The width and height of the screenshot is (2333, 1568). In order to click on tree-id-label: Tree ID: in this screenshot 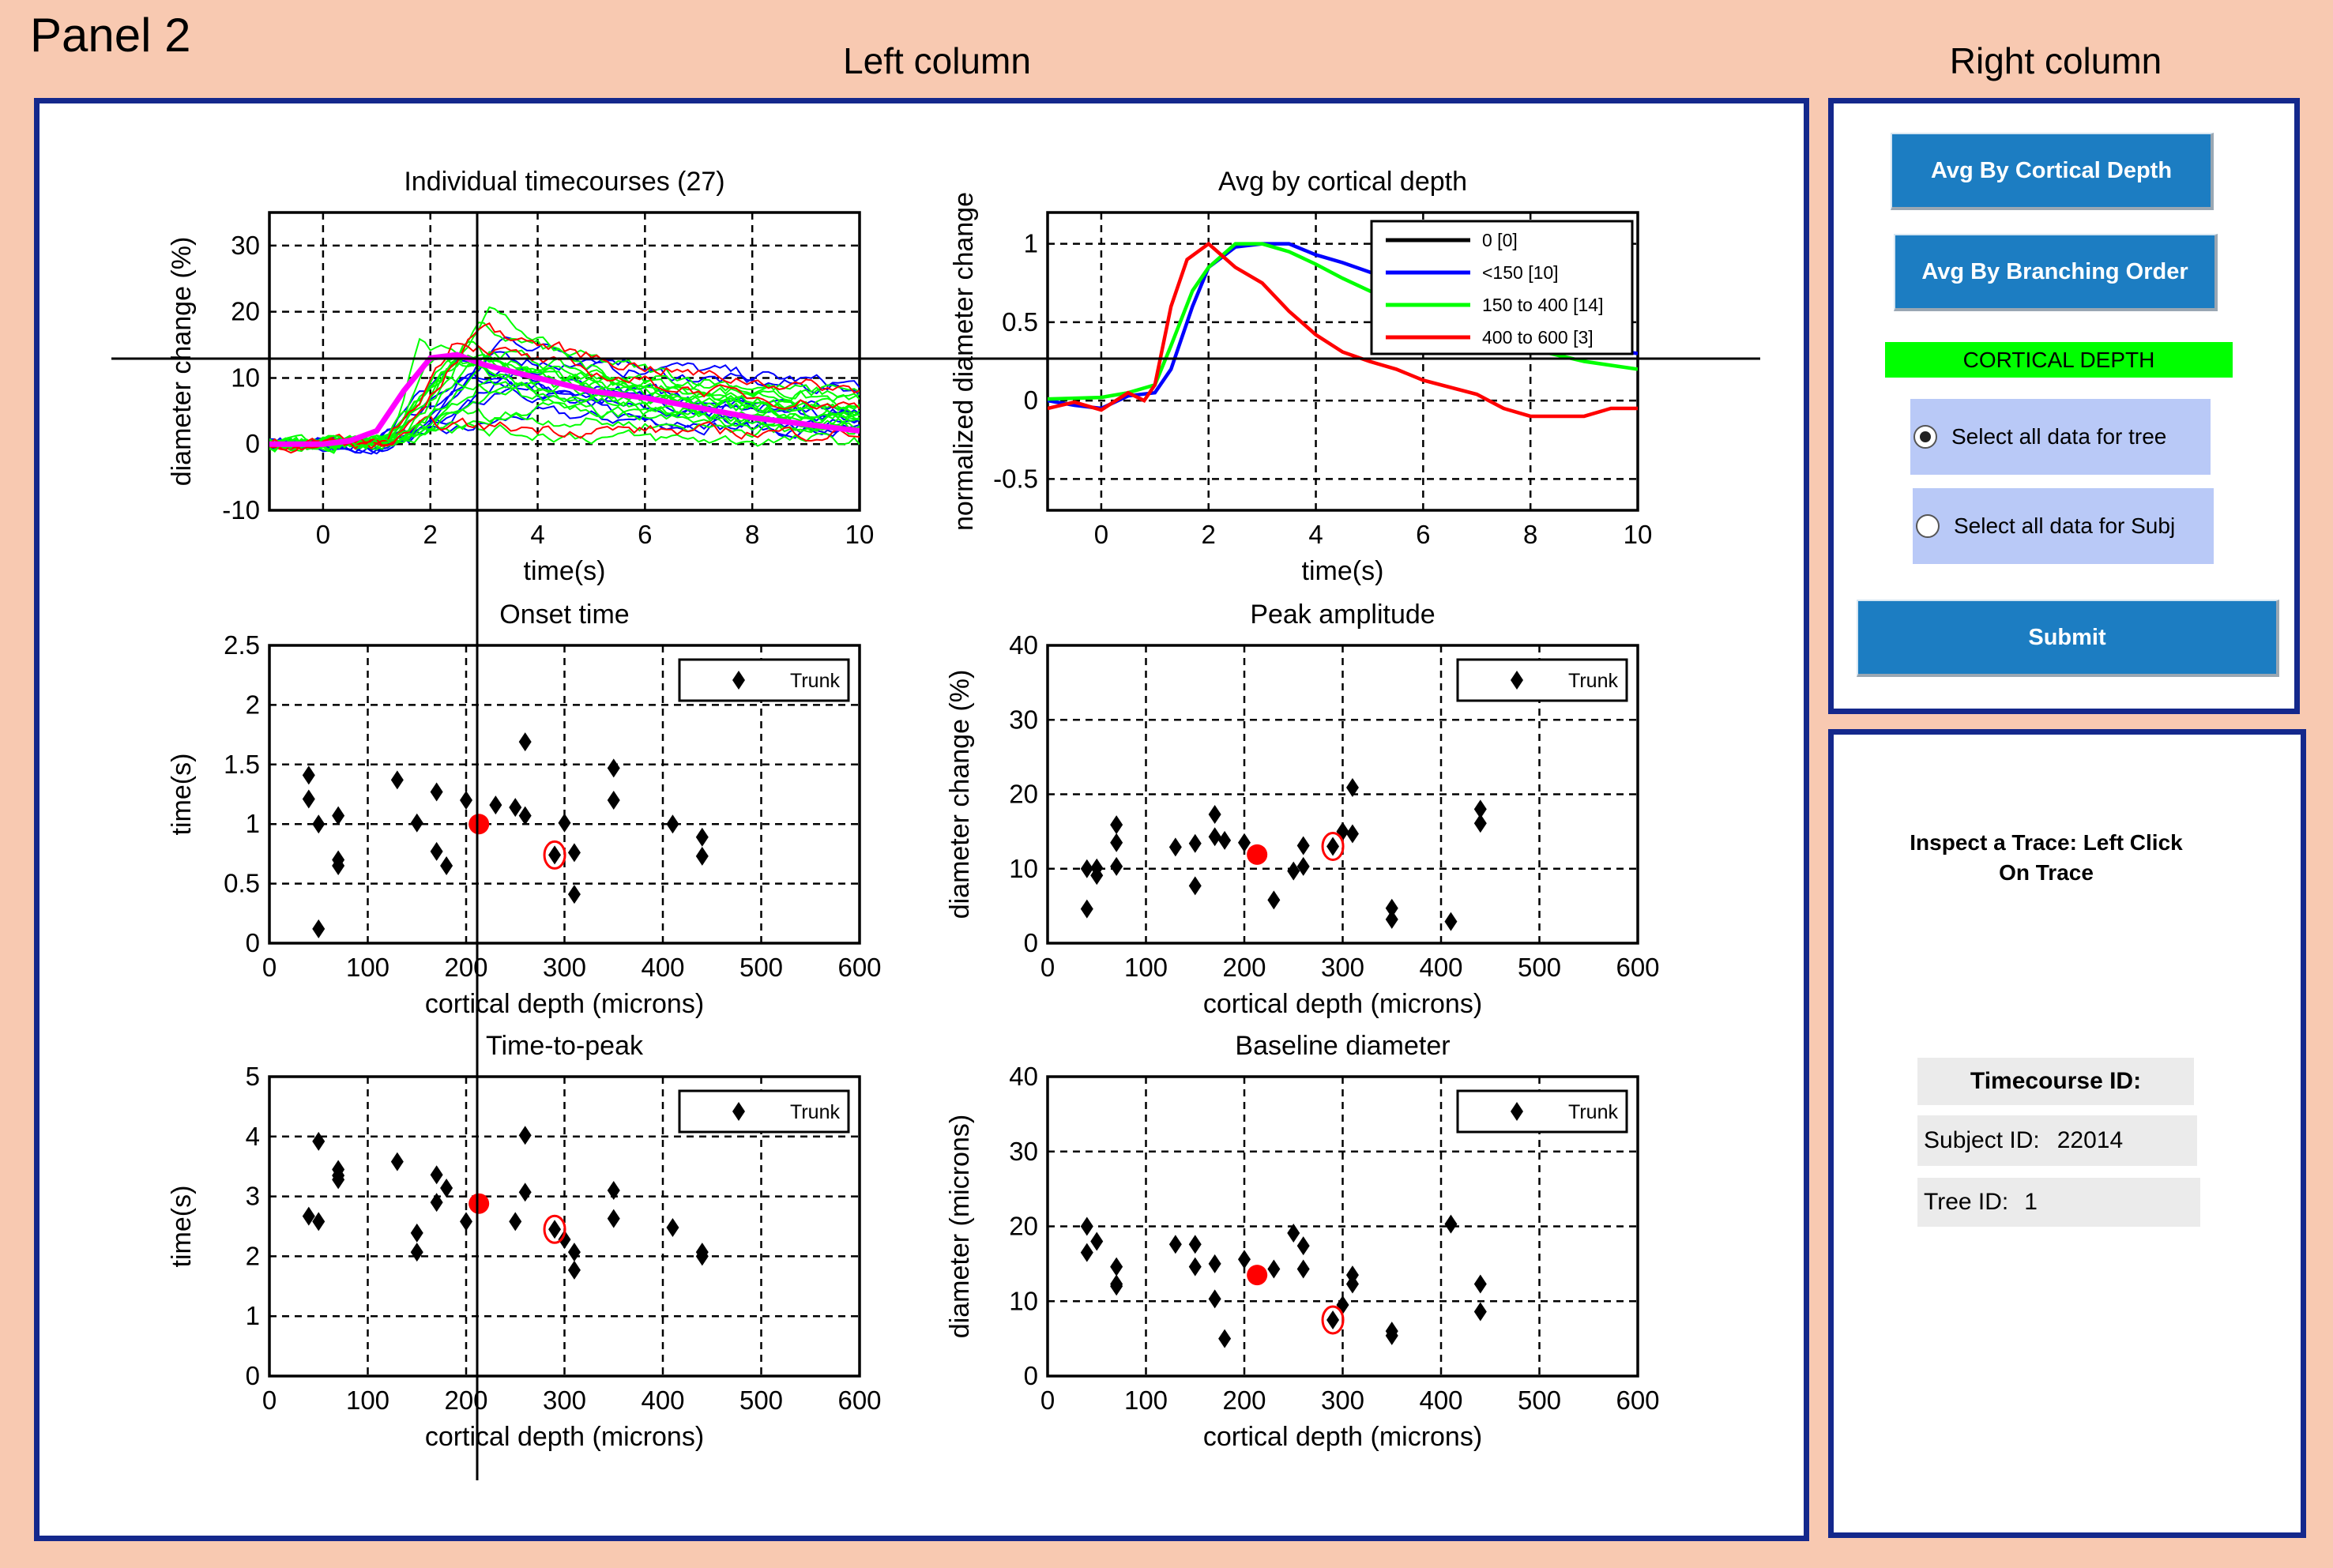, I will do `click(1966, 1202)`.